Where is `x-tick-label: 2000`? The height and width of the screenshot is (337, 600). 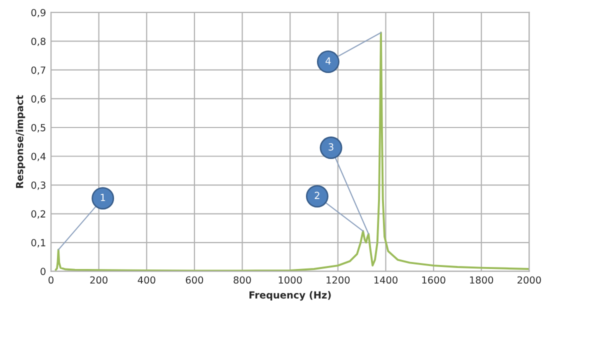 x-tick-label: 2000 is located at coordinates (529, 280).